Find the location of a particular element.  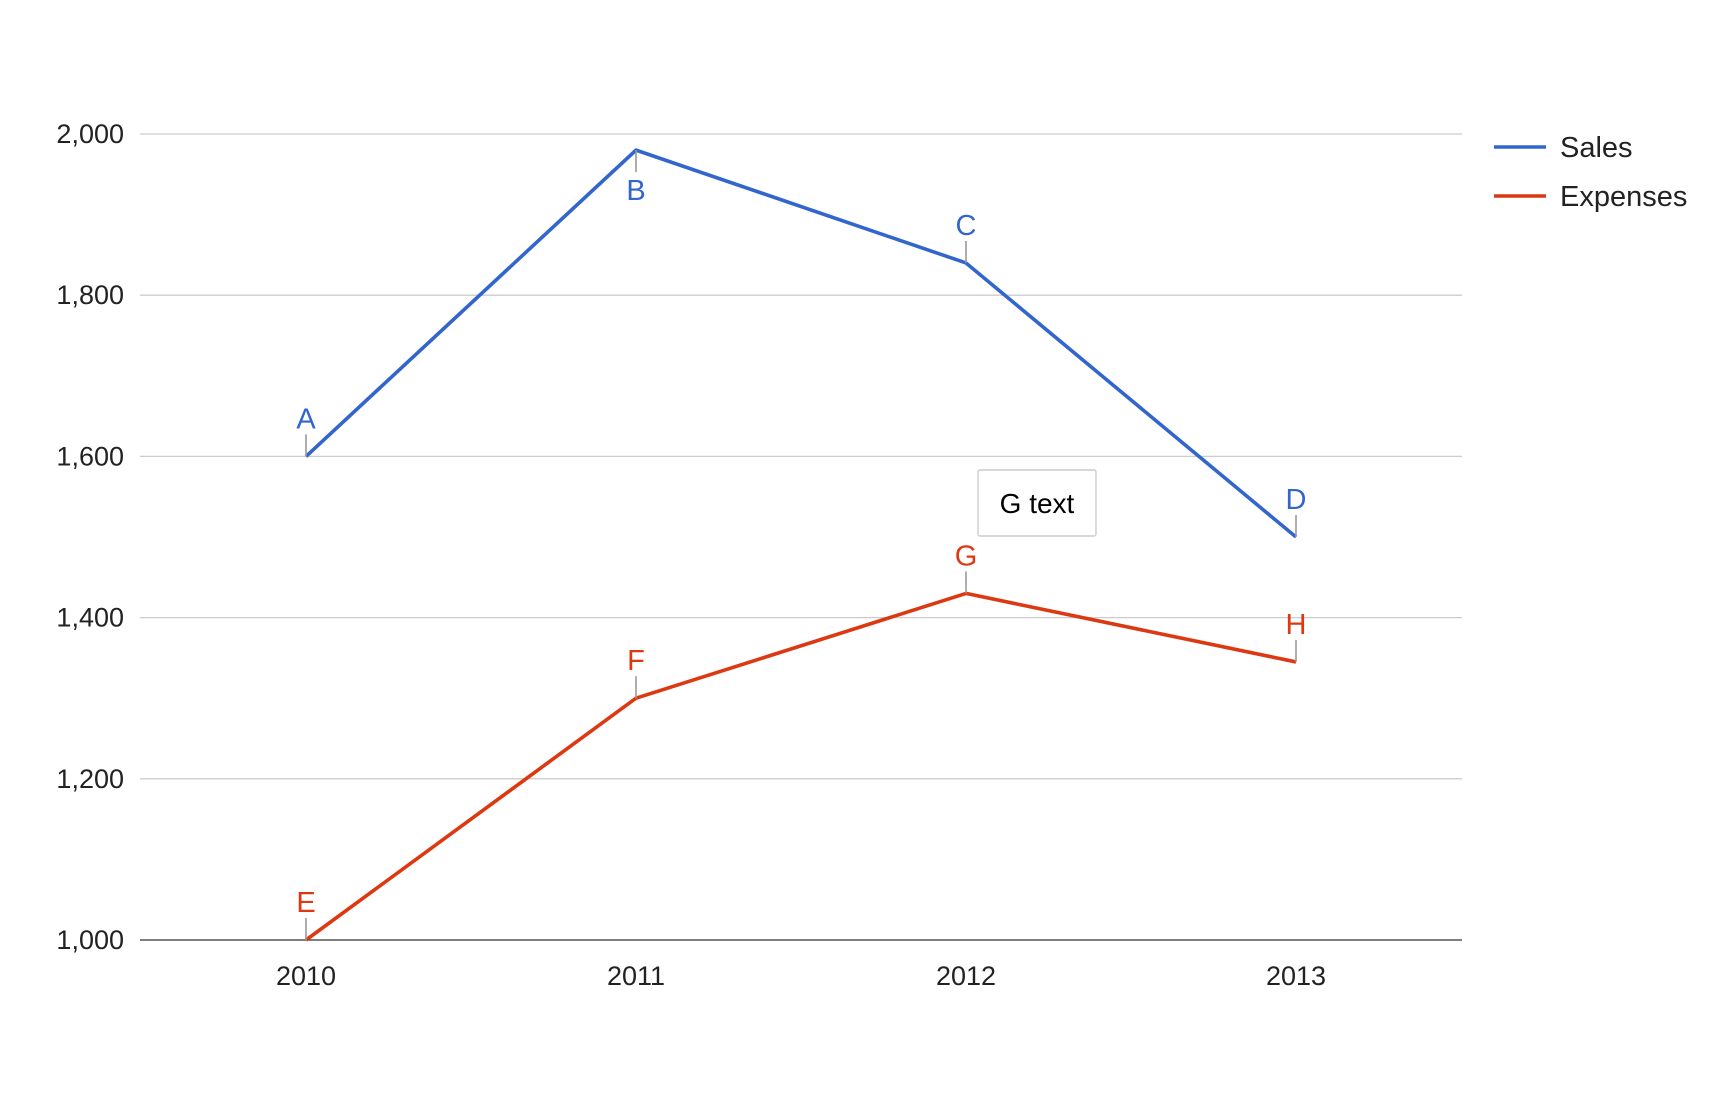

legend-label: Sales is located at coordinates (1596, 148).